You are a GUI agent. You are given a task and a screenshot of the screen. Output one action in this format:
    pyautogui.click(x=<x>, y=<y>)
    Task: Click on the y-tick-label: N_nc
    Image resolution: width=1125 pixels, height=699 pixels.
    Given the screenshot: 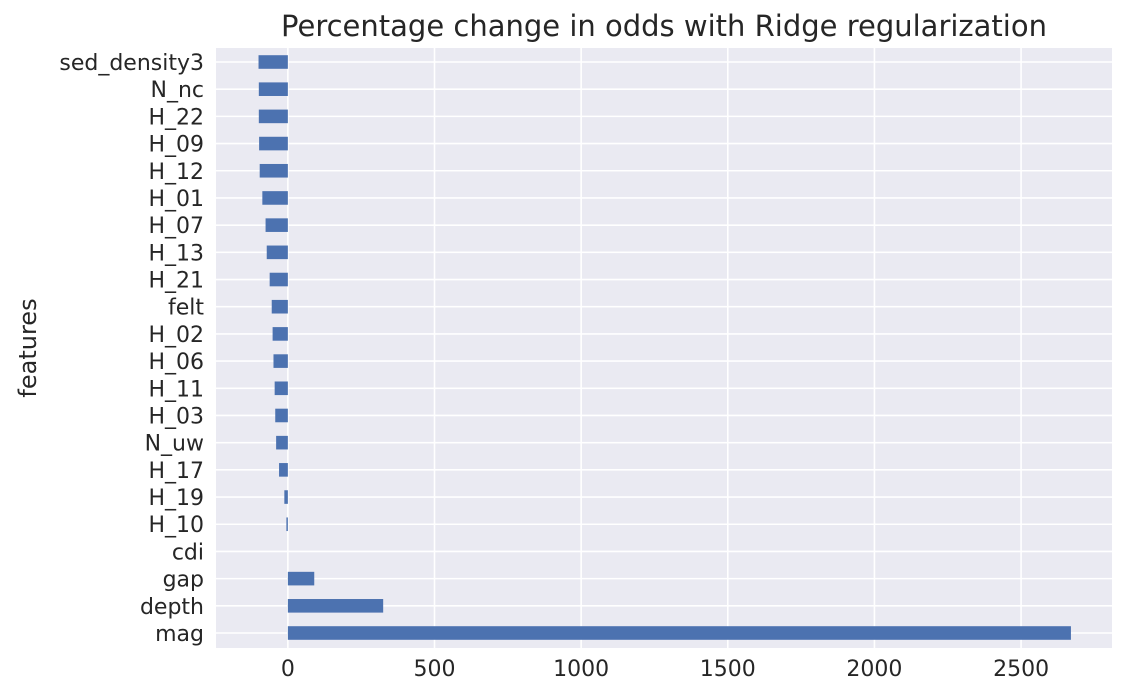 What is the action you would take?
    pyautogui.click(x=178, y=90)
    